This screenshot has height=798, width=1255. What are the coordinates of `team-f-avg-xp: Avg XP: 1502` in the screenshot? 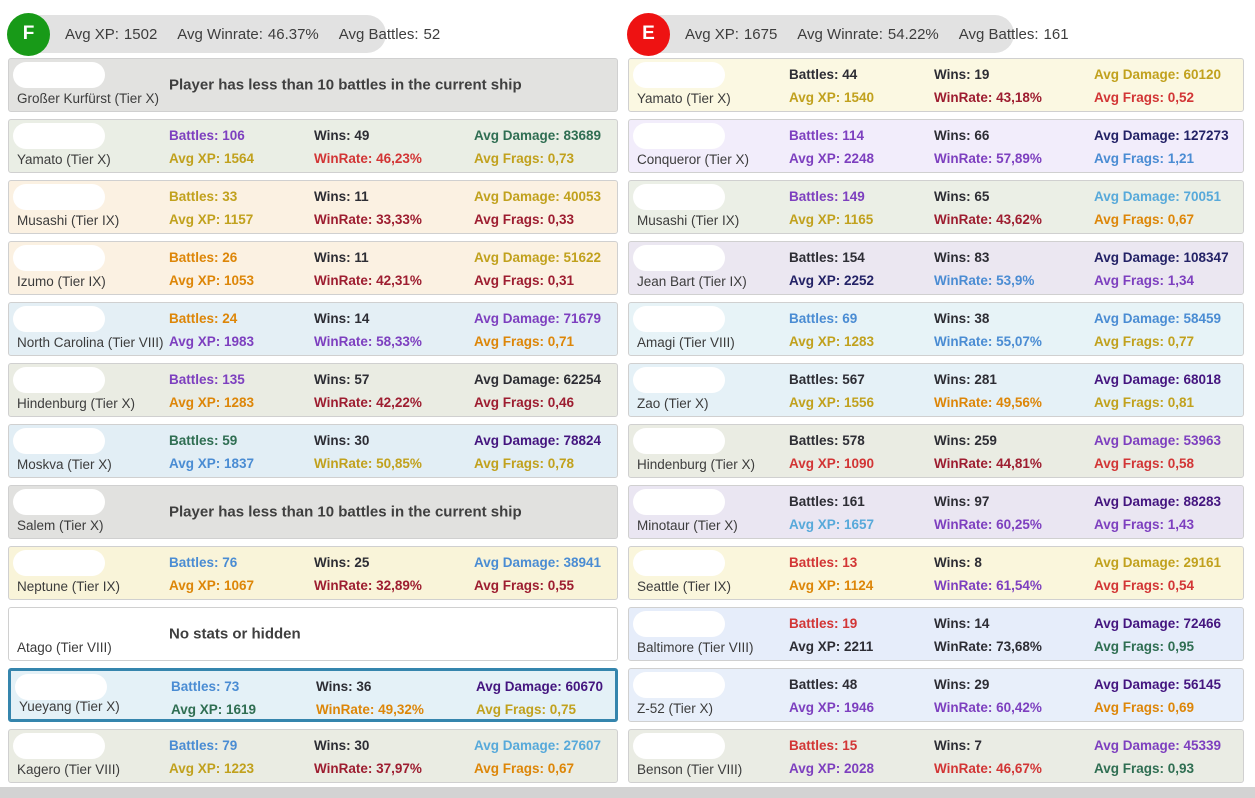 It's located at (111, 34).